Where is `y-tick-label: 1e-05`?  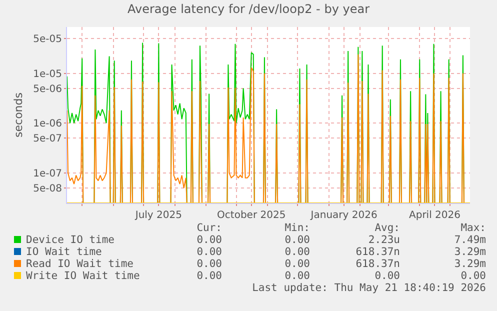 y-tick-label: 1e-05 is located at coordinates (47, 74).